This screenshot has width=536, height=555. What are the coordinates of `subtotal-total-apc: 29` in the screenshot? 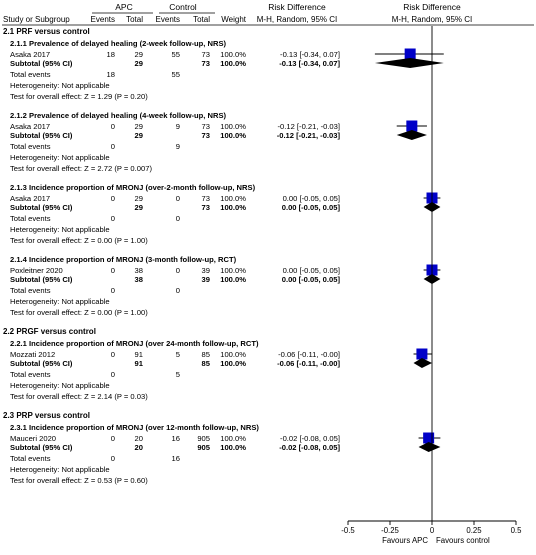 It's located at (139, 63).